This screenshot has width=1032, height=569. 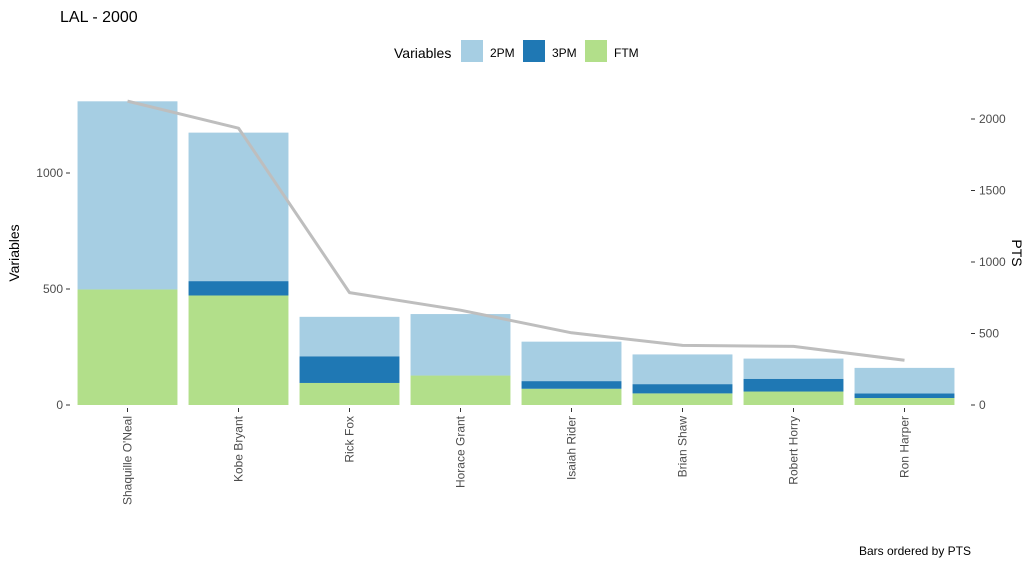 I want to click on x-tick-label: Horace Grant, so click(x=461, y=451).